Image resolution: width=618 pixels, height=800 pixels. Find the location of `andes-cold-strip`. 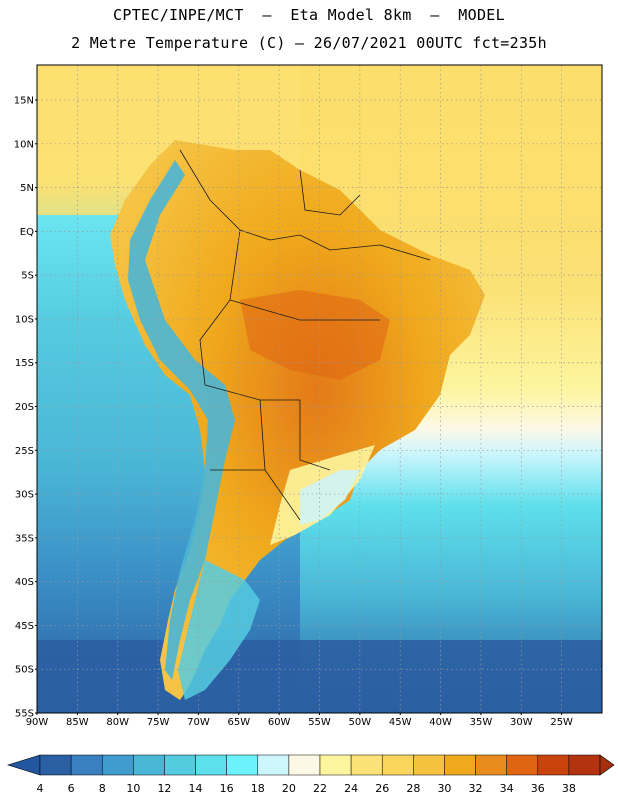

andes-cold-strip is located at coordinates (181, 420).